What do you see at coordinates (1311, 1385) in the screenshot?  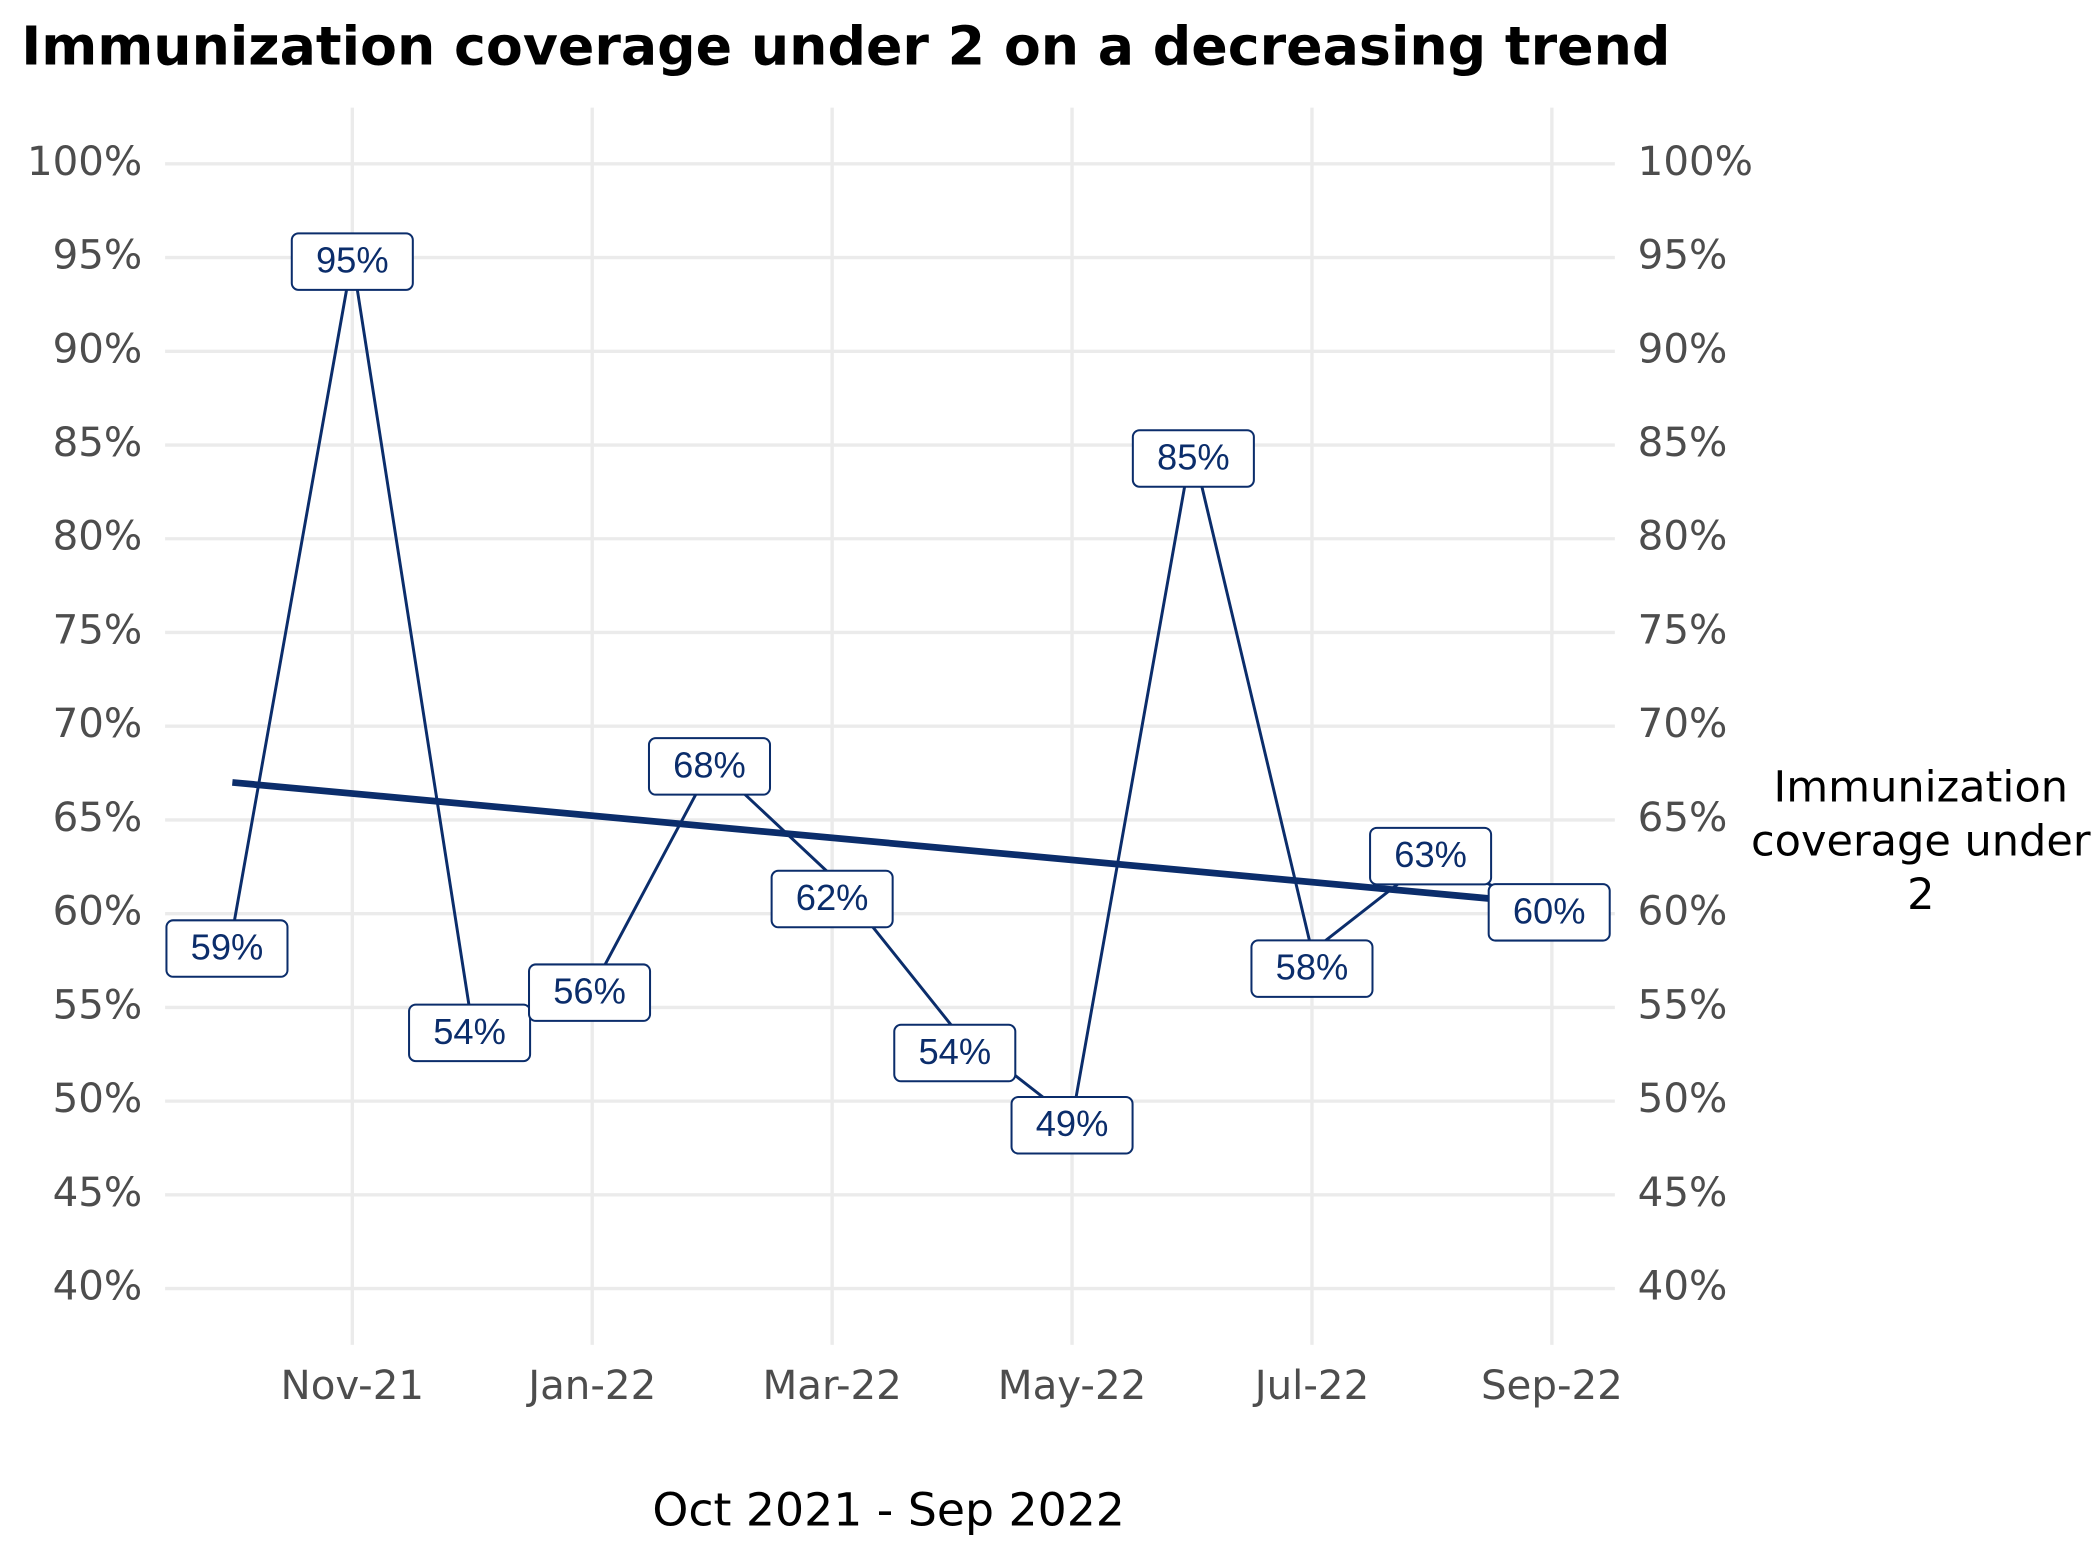 I see `x-tick-label: Jul-22` at bounding box center [1311, 1385].